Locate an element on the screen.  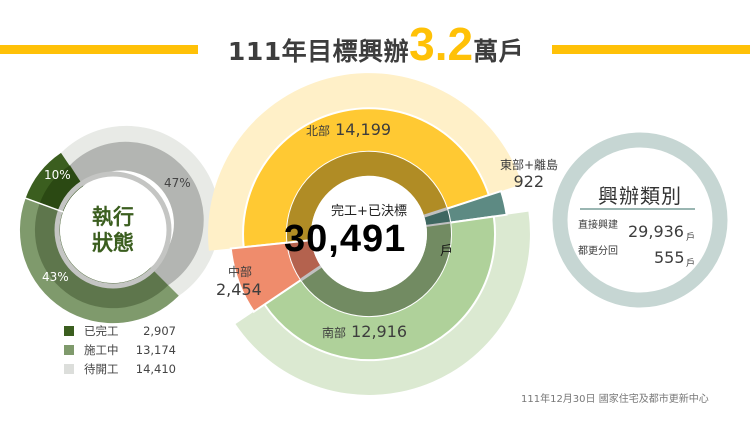
percent-in-progress: 43% is located at coordinates (55, 277).